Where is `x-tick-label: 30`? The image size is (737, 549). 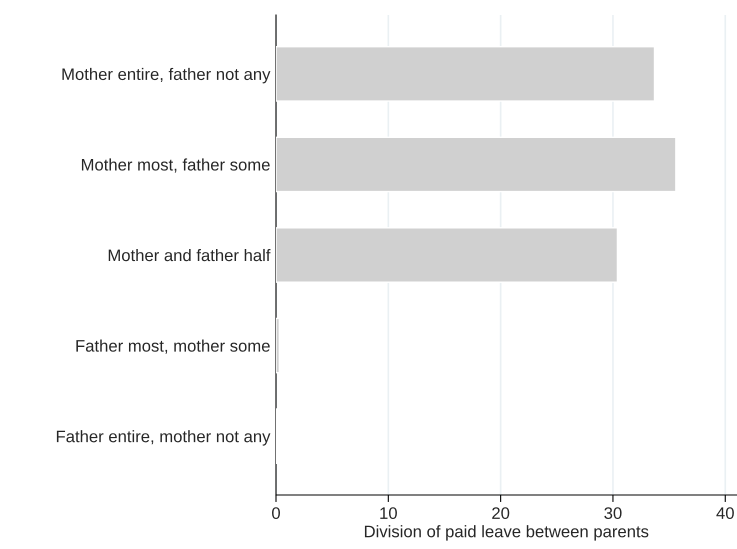 x-tick-label: 30 is located at coordinates (613, 513).